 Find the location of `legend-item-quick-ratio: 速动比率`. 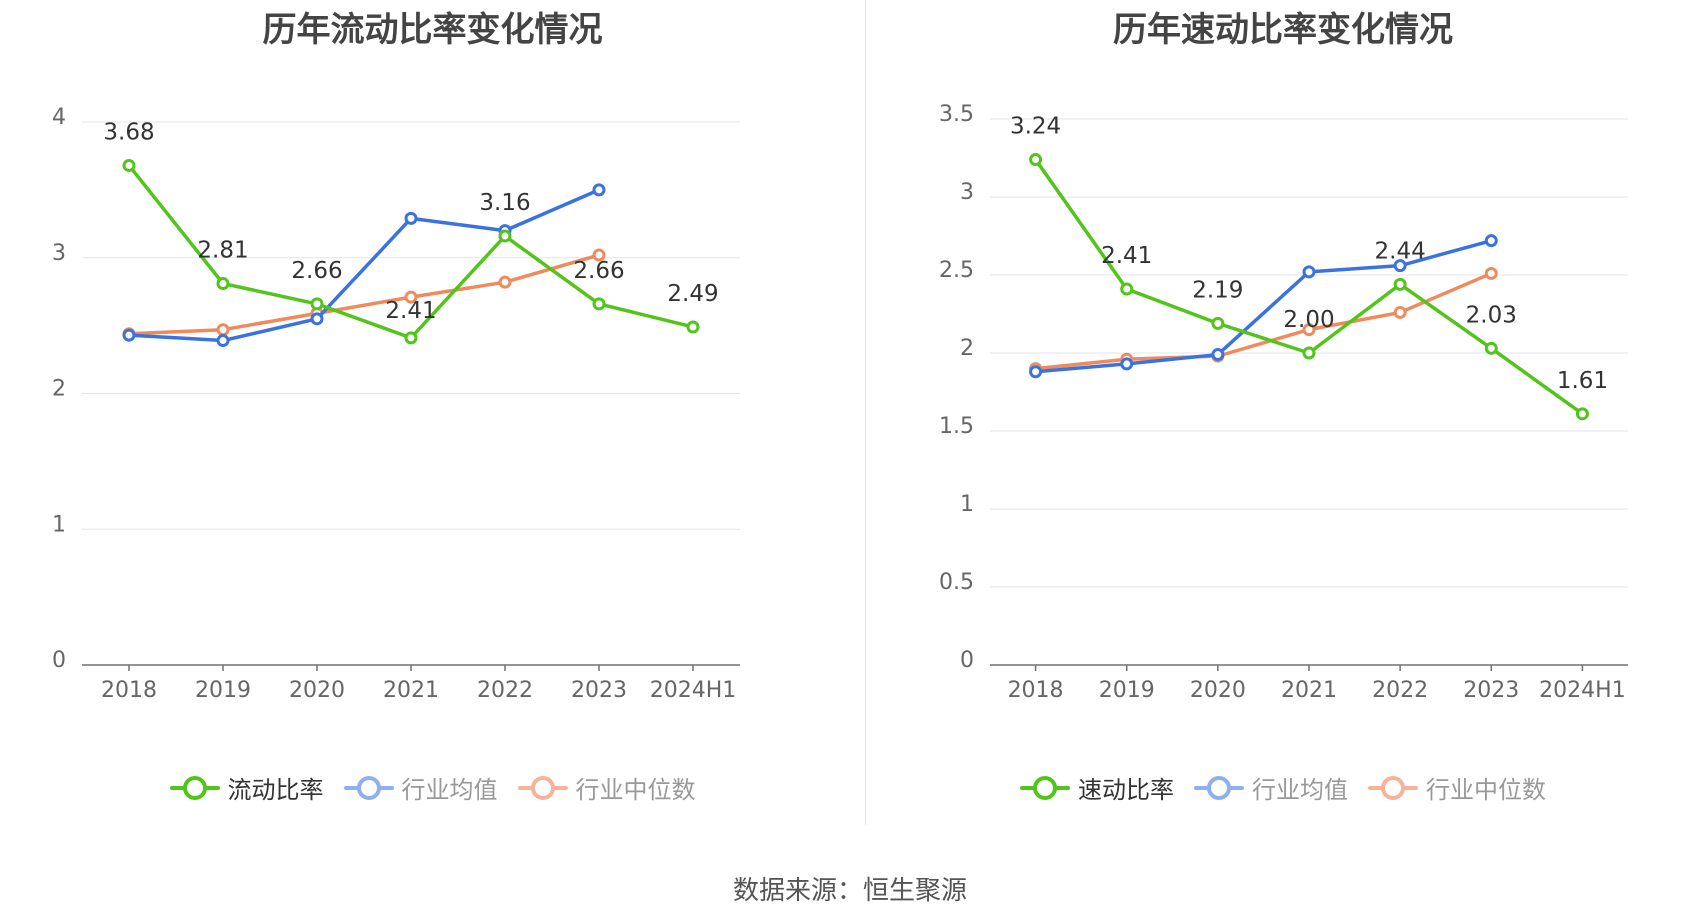

legend-item-quick-ratio: 速动比率 is located at coordinates (1097, 787).